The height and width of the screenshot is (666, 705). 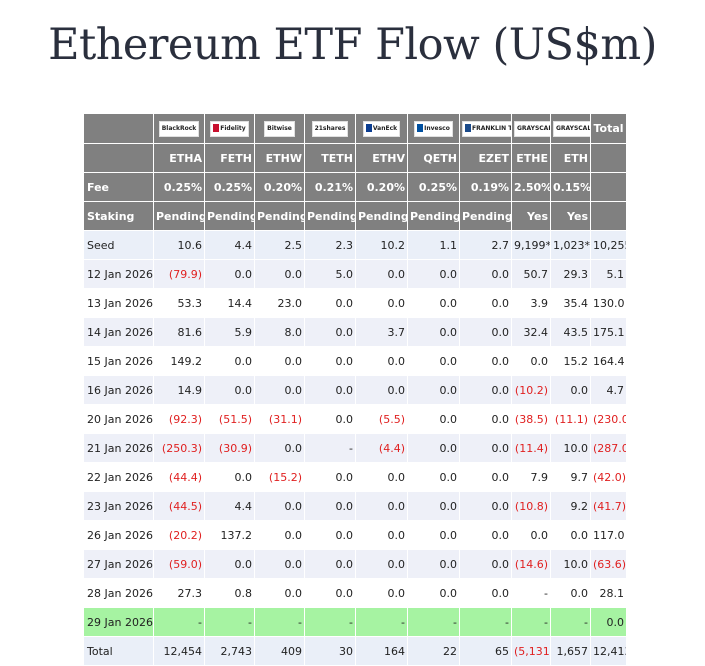 I want to click on flow-cell: (20.2), so click(x=179, y=535).